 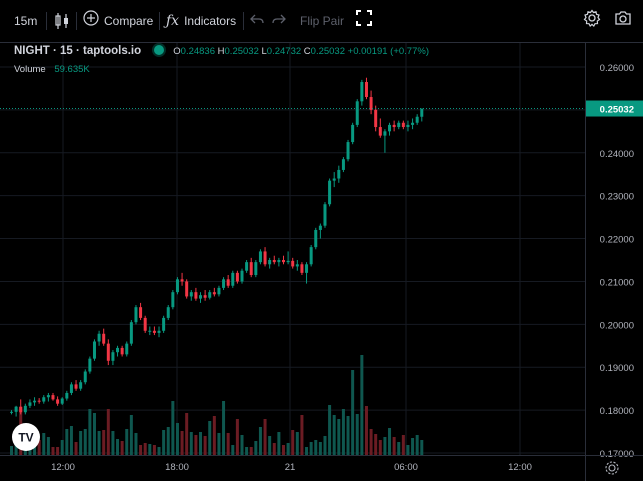 I want to click on redo-button, so click(x=279, y=21).